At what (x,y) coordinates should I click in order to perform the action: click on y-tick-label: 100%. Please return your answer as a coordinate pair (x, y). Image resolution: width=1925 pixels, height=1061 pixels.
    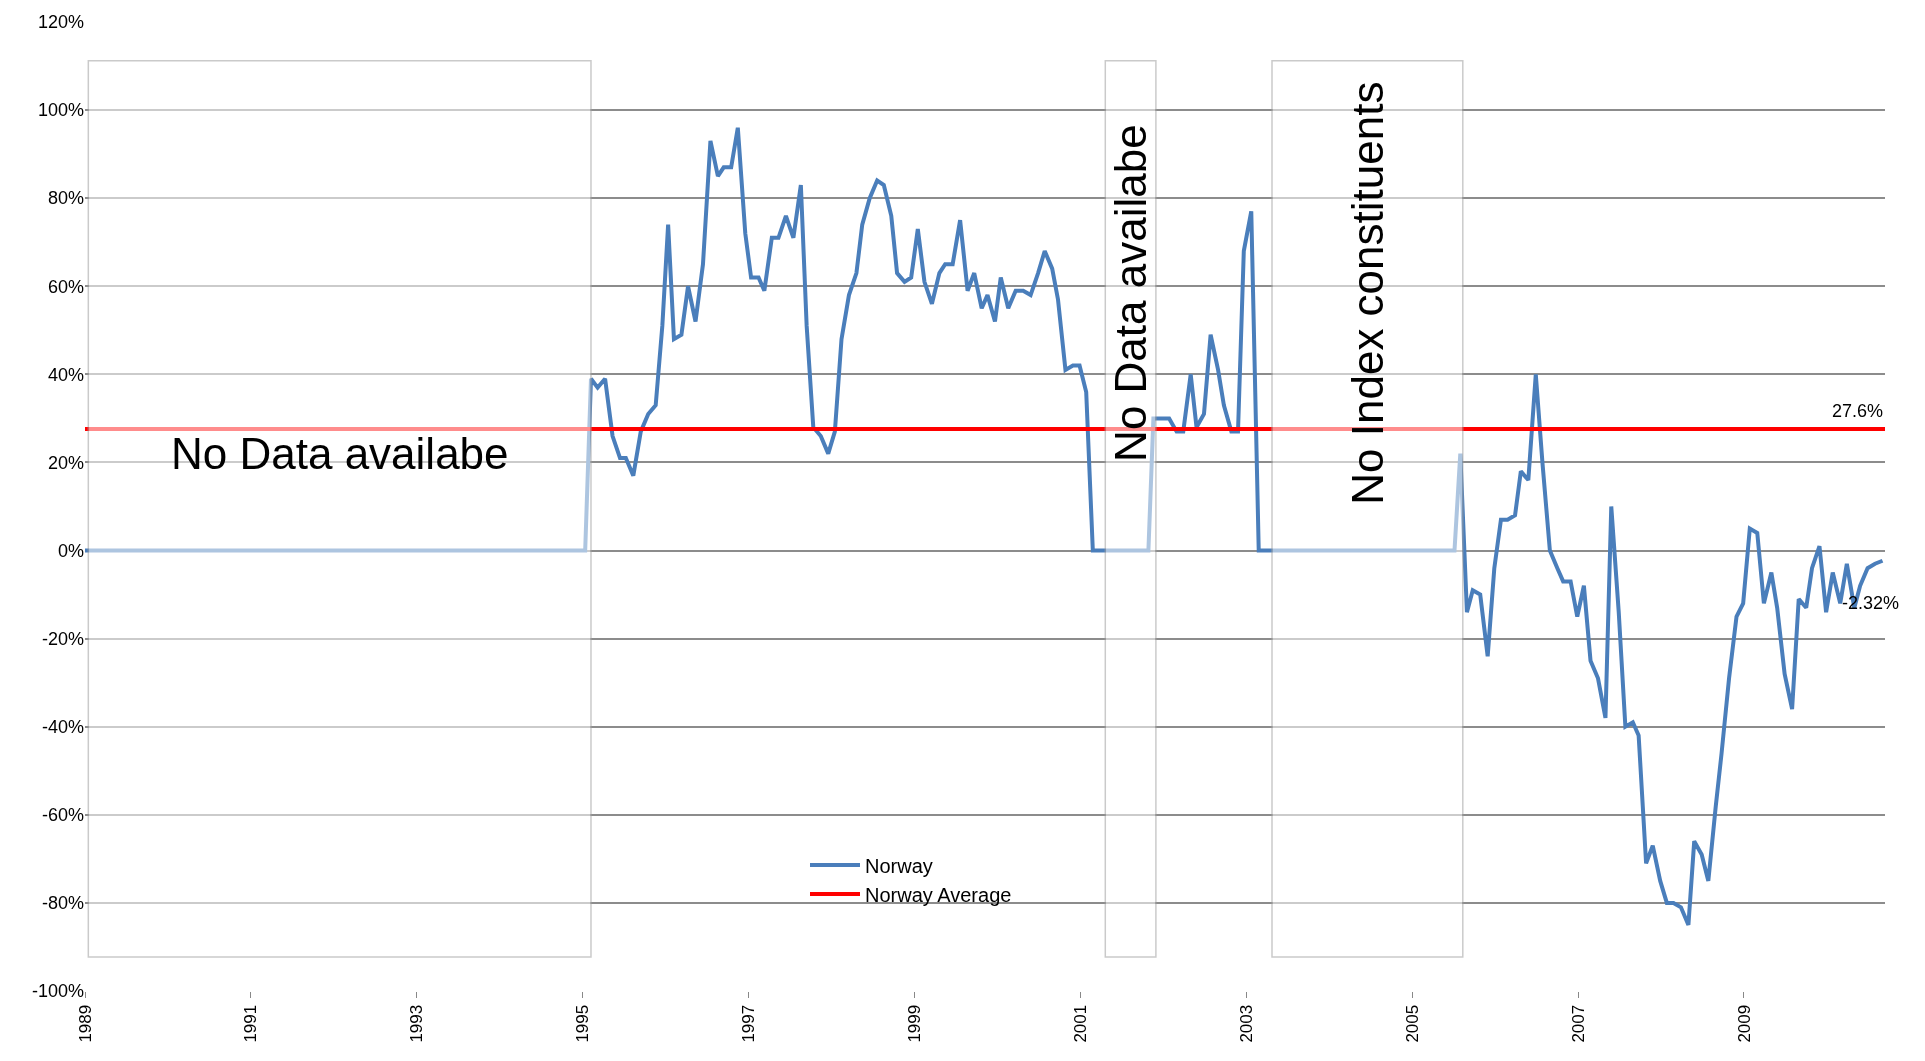
    Looking at the image, I should click on (60, 110).